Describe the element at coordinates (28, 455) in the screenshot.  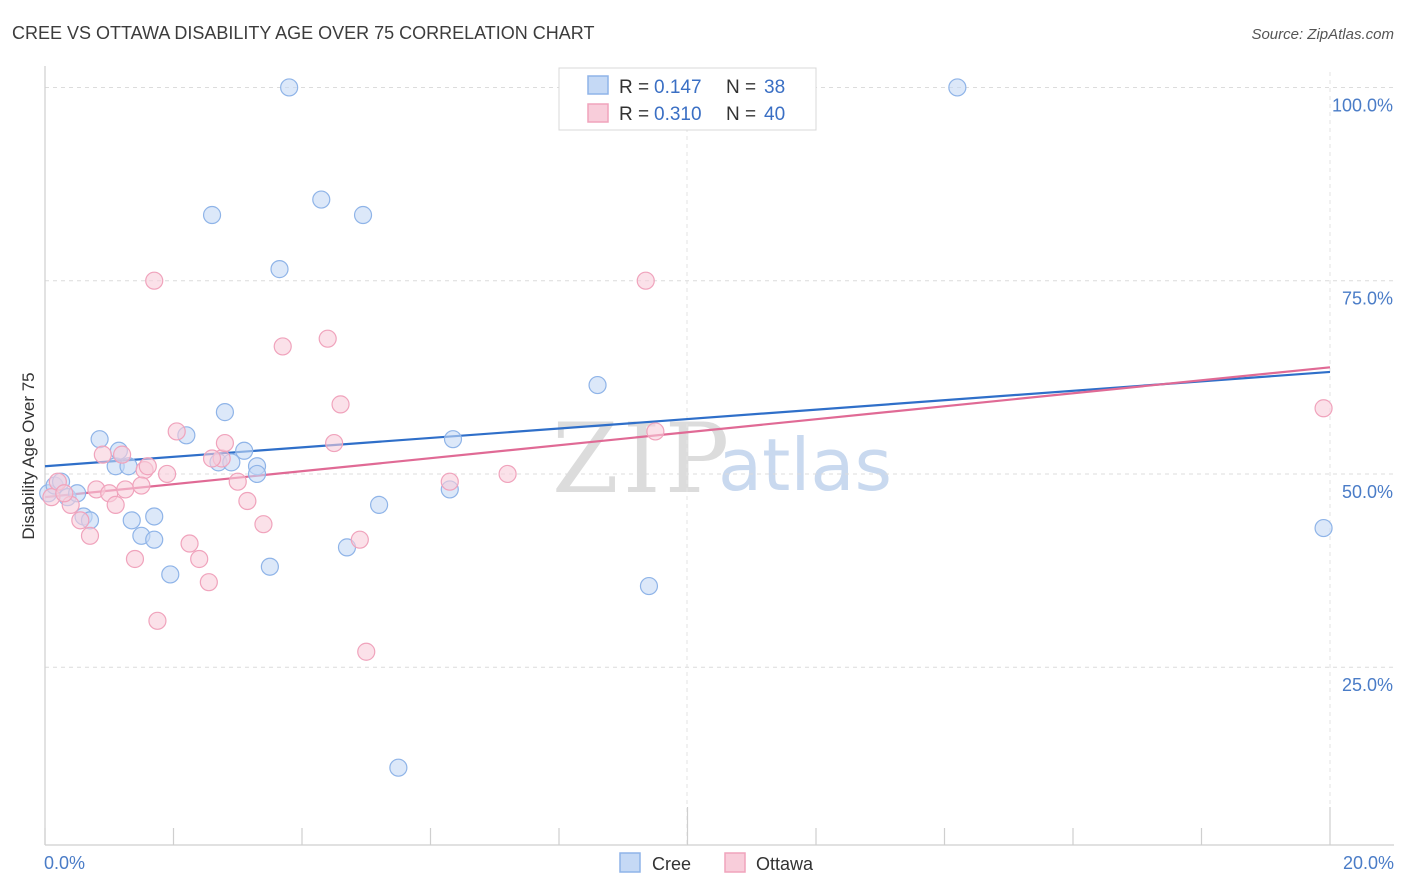
I see `y-axis-label: Disability Age Over 75` at that location.